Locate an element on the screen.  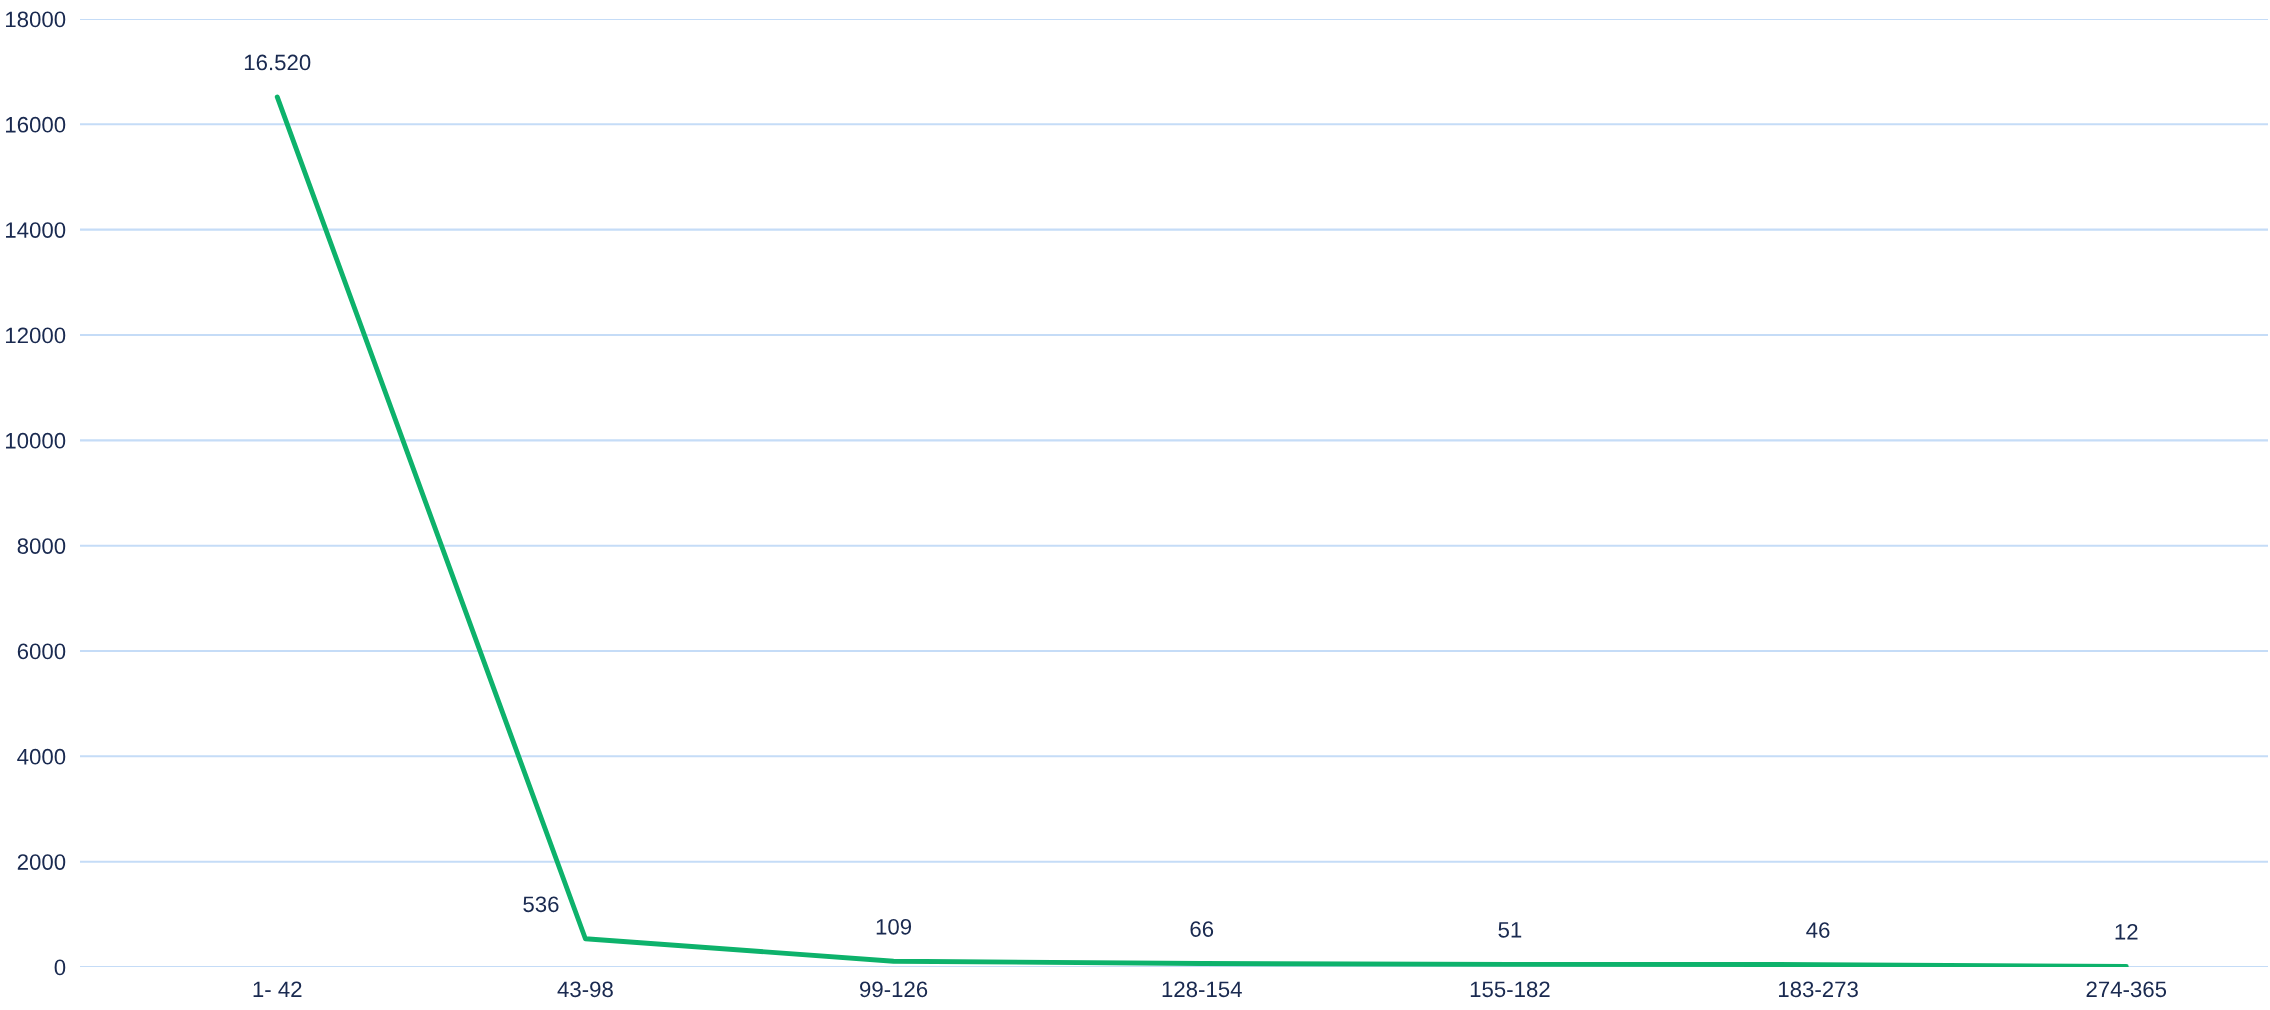
x-tick-label: 155-182 is located at coordinates (1510, 989).